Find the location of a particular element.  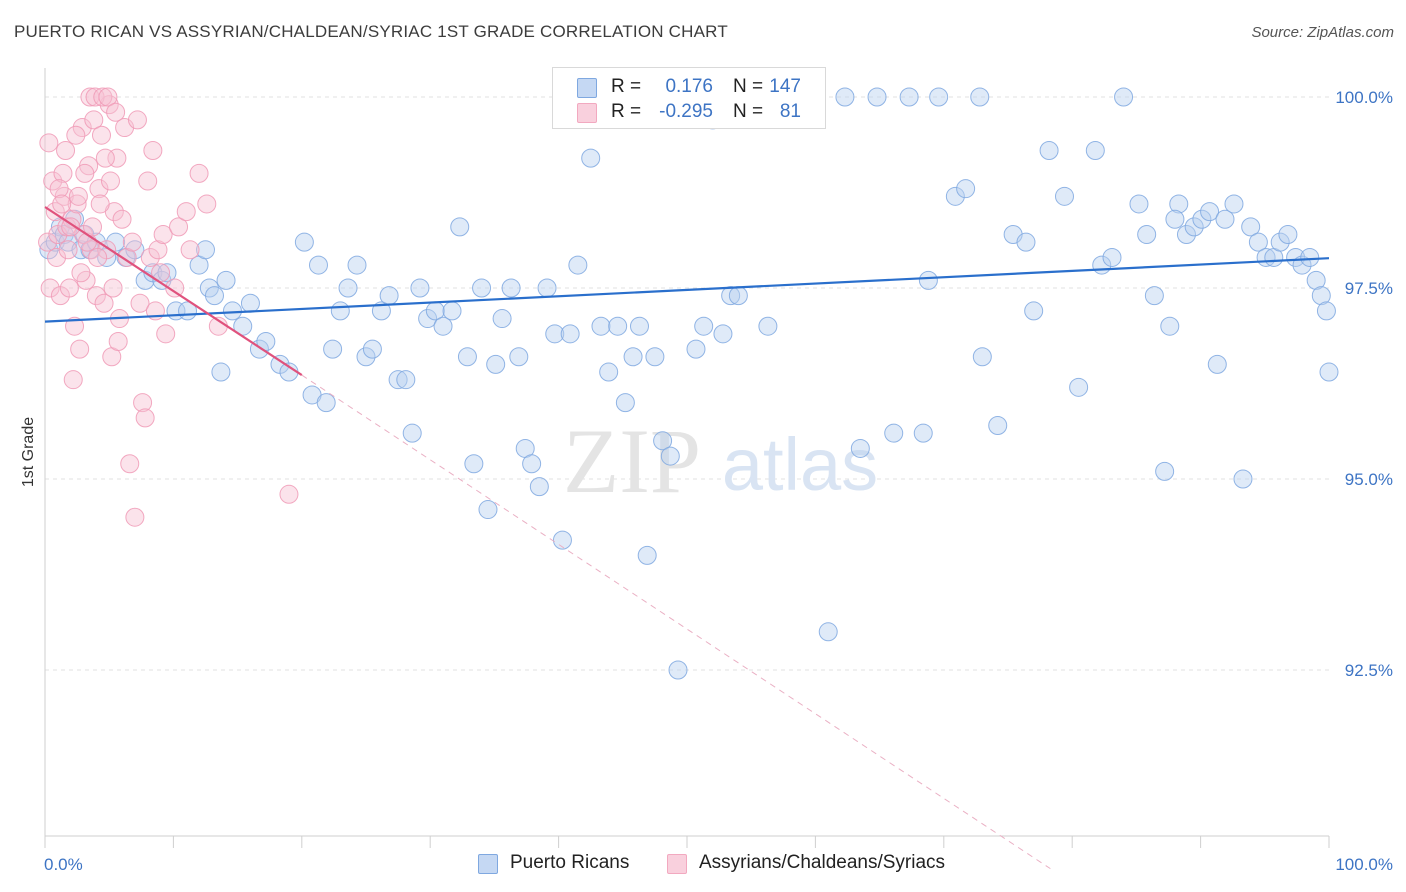

n-value: 81 is located at coordinates (790, 111).